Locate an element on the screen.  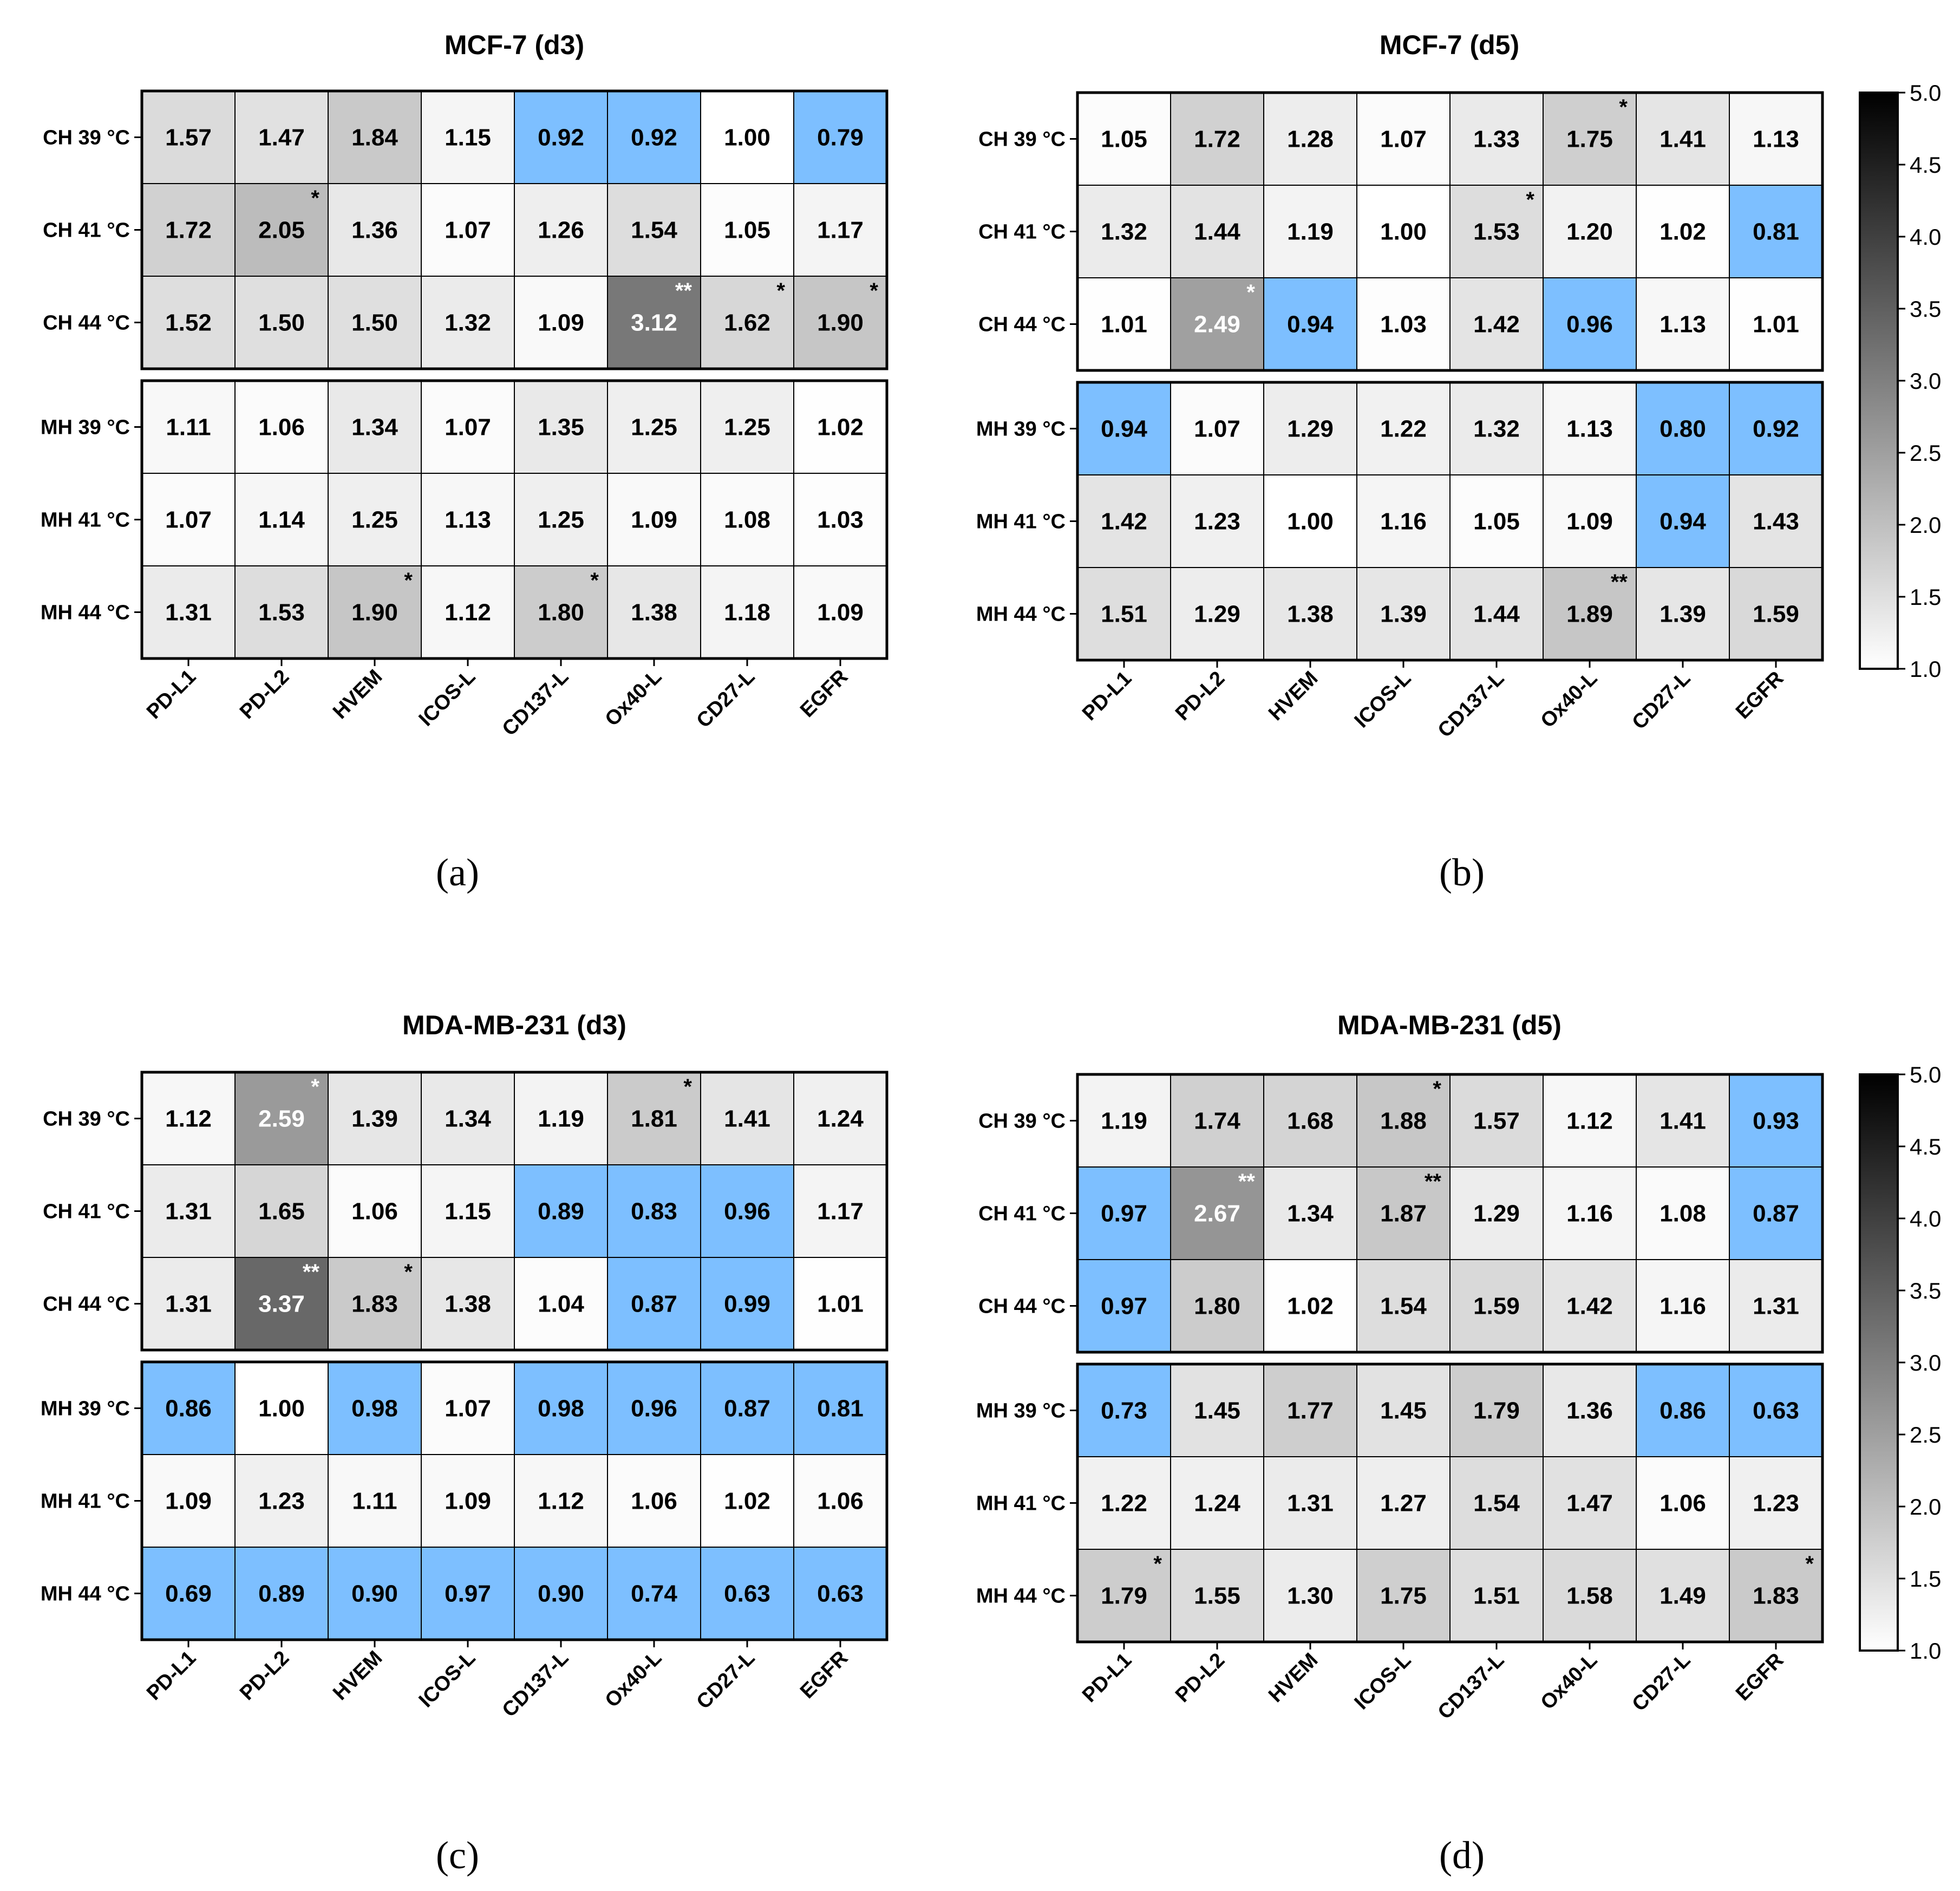
cell-value-label: 1.62 is located at coordinates (747, 323).